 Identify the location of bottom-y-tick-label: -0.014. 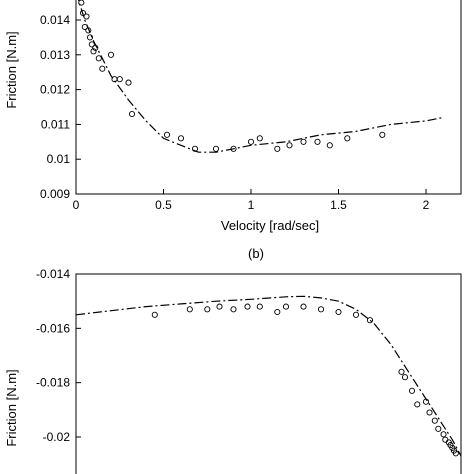
(53, 274).